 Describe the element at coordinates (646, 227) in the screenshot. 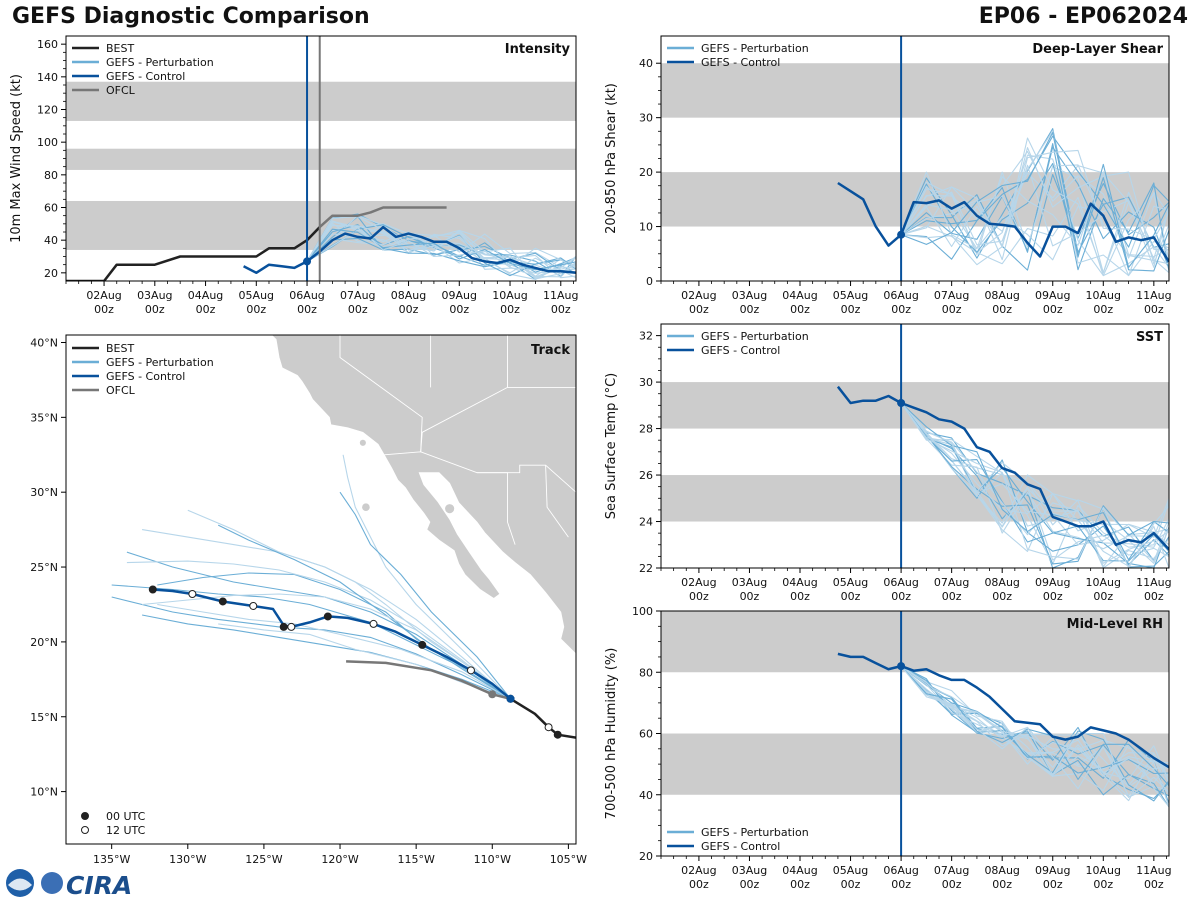

I see `shear-ytick-label: 10` at that location.